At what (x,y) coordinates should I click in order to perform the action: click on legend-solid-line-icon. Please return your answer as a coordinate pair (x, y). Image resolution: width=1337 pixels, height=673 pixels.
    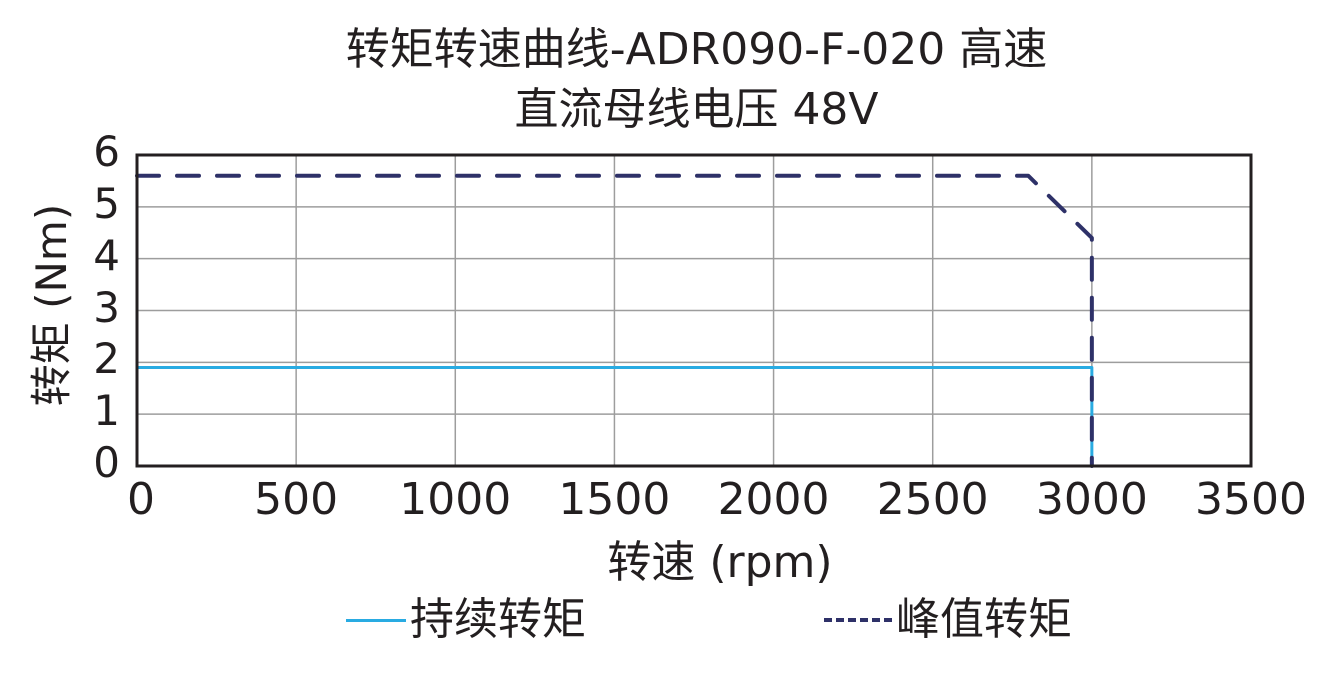
    Looking at the image, I should click on (376, 620).